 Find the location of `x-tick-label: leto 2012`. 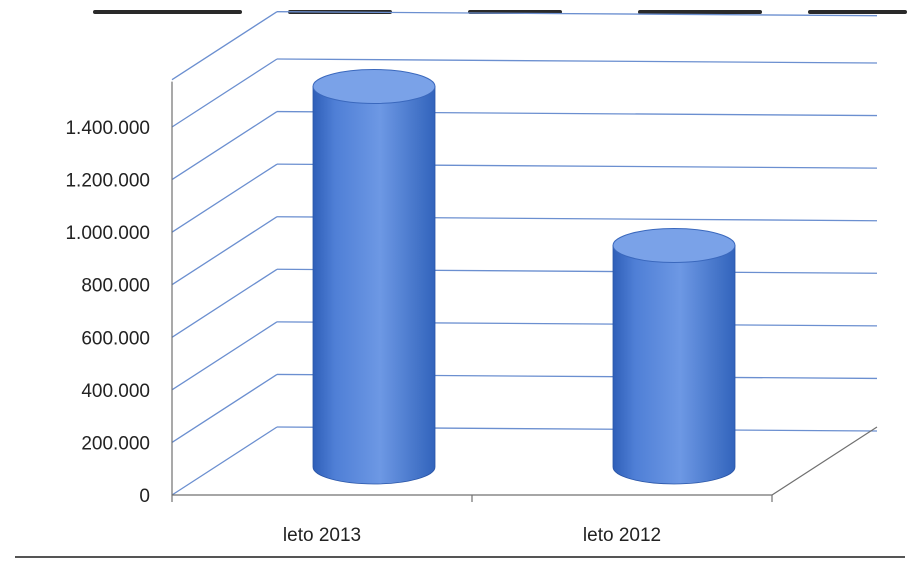

x-tick-label: leto 2012 is located at coordinates (622, 535).